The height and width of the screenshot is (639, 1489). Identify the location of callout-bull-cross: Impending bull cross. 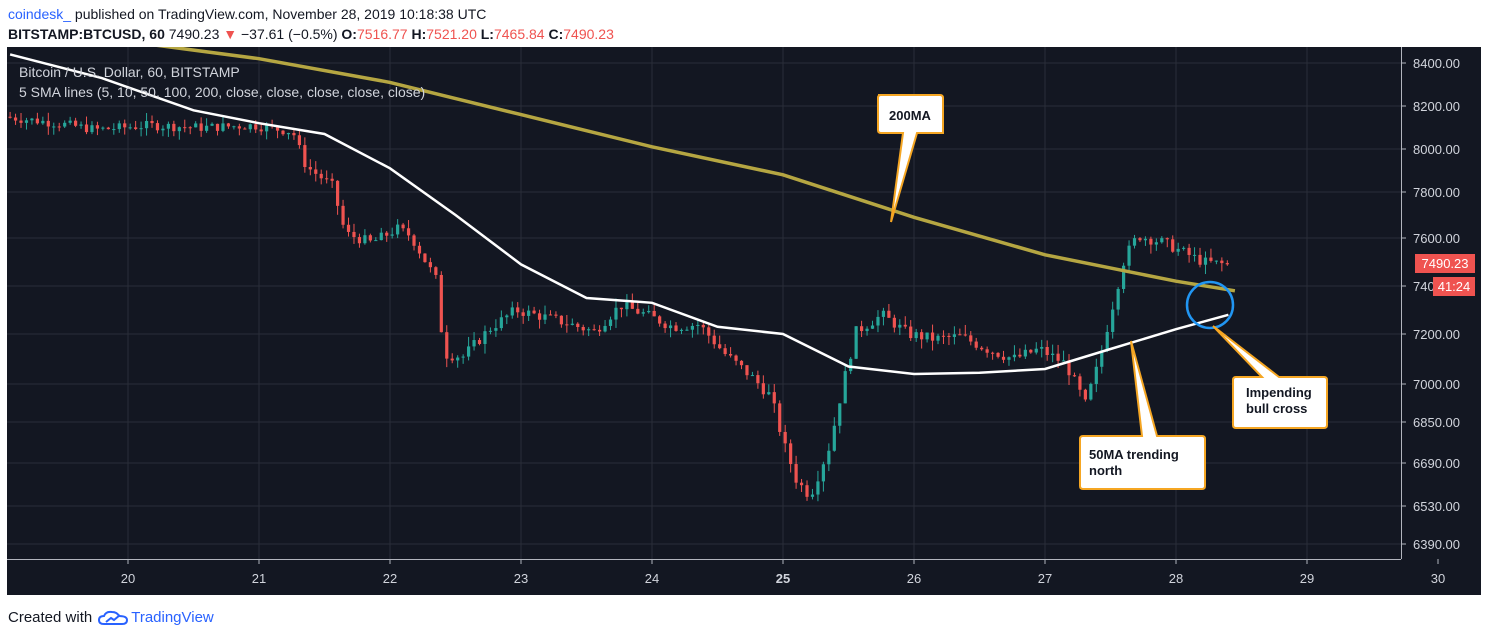
(1270, 377).